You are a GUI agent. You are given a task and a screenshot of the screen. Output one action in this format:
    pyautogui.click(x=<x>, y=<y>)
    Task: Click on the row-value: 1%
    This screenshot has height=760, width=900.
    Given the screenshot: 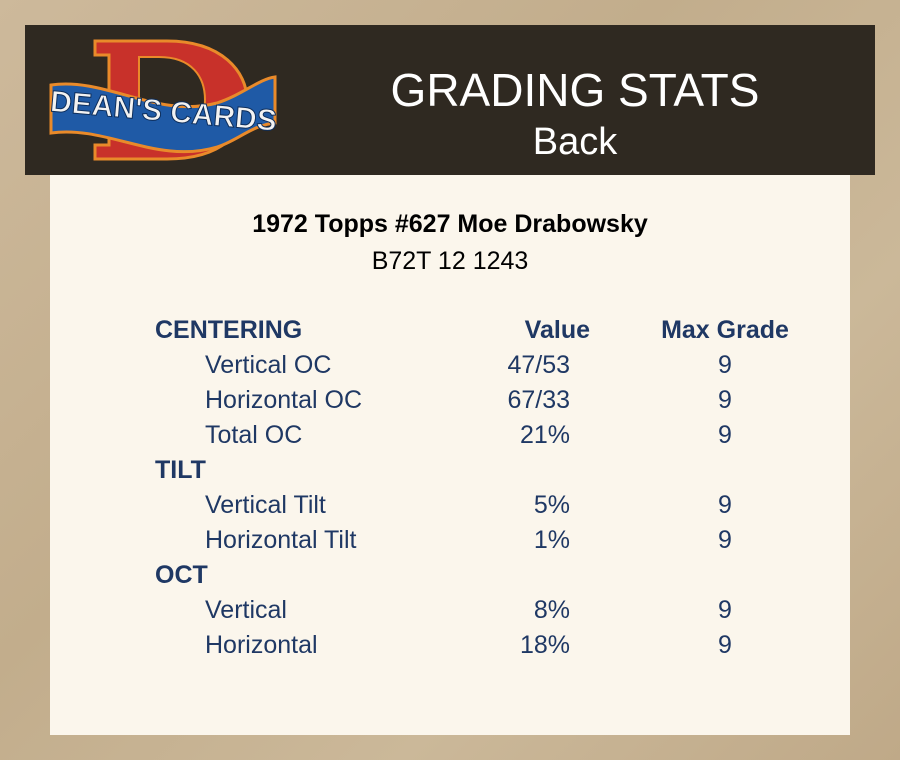 What is the action you would take?
    pyautogui.click(x=551, y=540)
    